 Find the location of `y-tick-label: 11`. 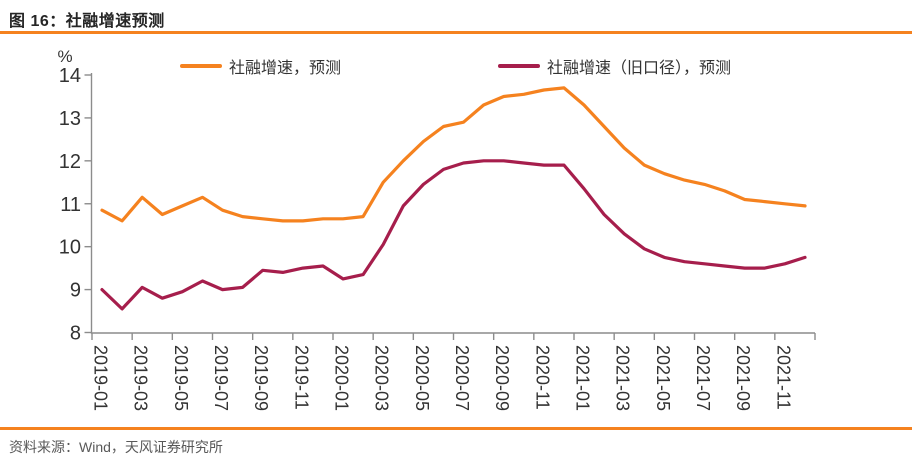

y-tick-label: 11 is located at coordinates (70, 205).